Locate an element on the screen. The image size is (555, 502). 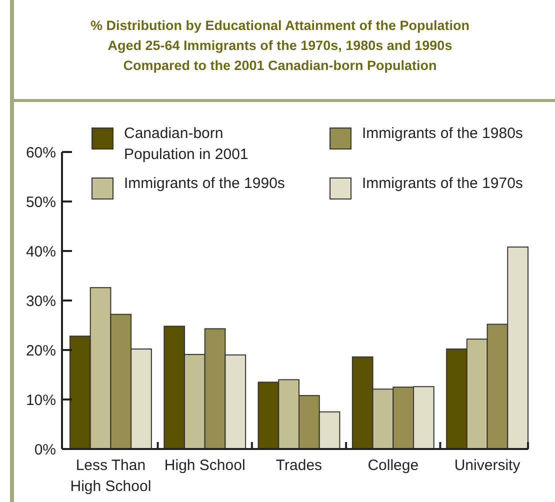
y-tick-label: 60% is located at coordinates (41, 153).